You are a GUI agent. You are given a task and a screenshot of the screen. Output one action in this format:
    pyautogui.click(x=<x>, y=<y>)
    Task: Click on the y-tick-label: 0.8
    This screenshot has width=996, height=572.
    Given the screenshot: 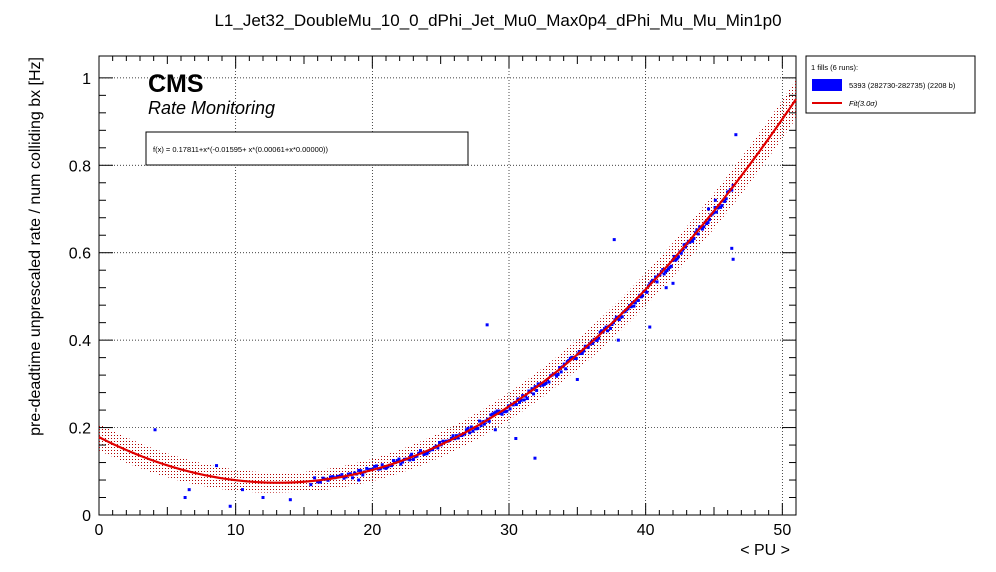 What is the action you would take?
    pyautogui.click(x=80, y=166)
    